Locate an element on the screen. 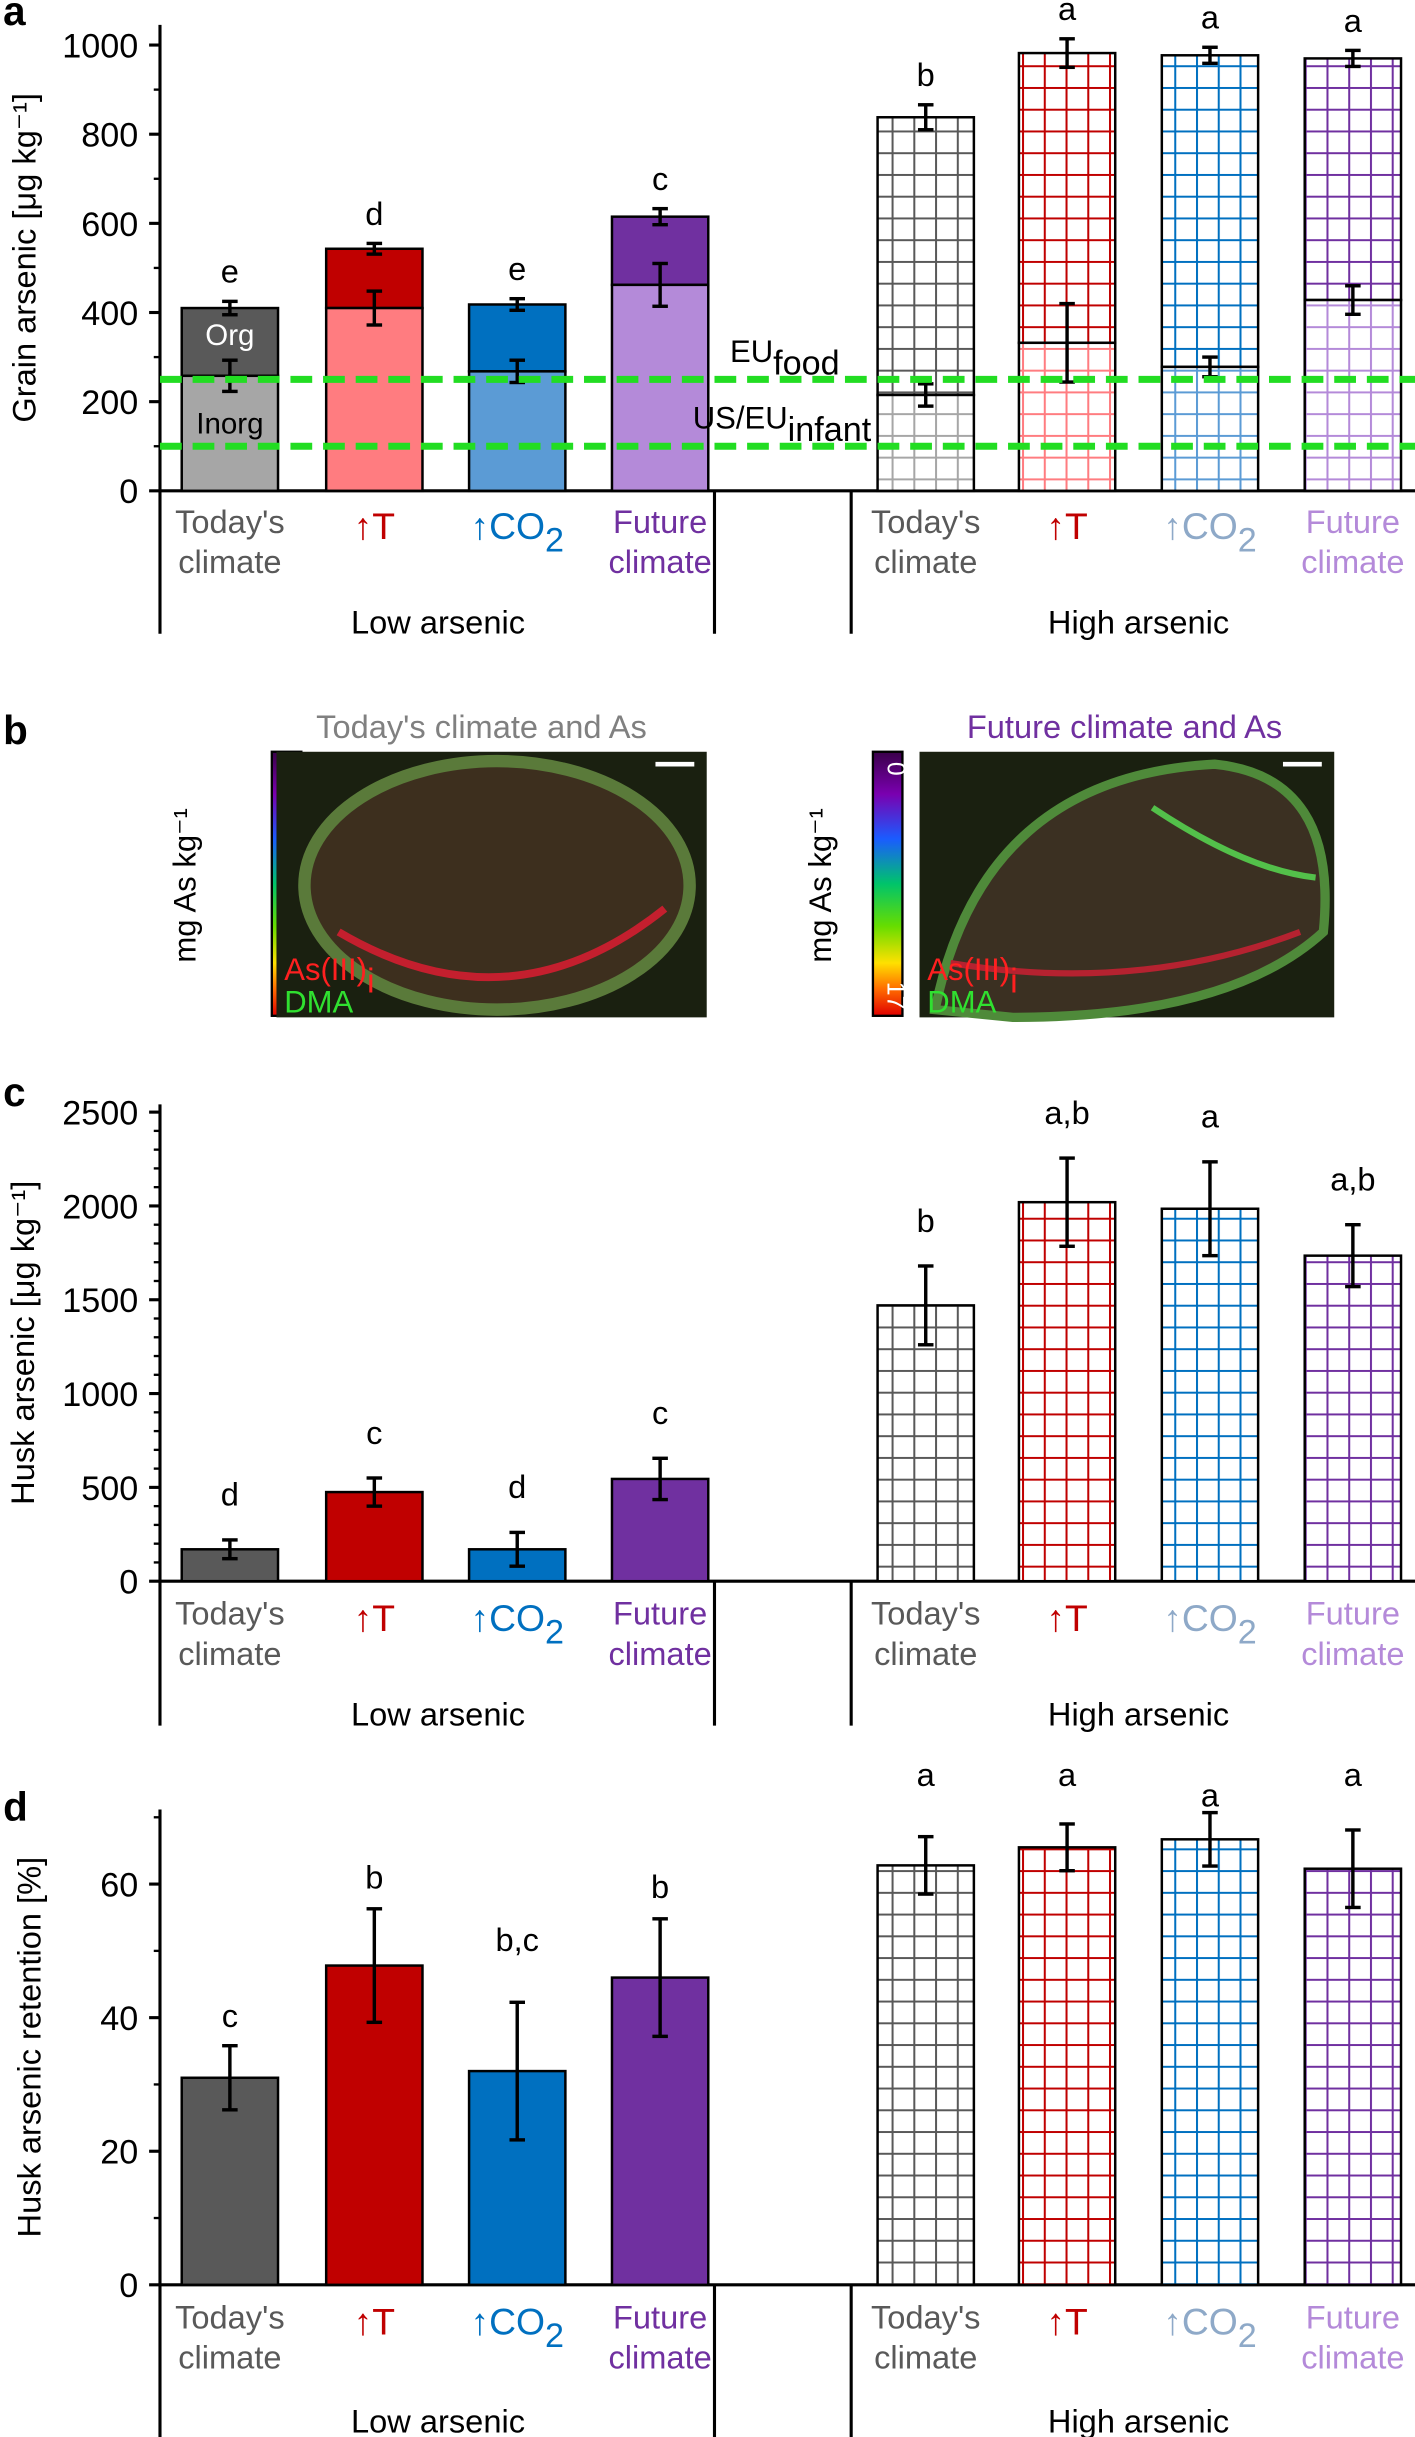  panel-letter: b is located at coordinates (15, 730).